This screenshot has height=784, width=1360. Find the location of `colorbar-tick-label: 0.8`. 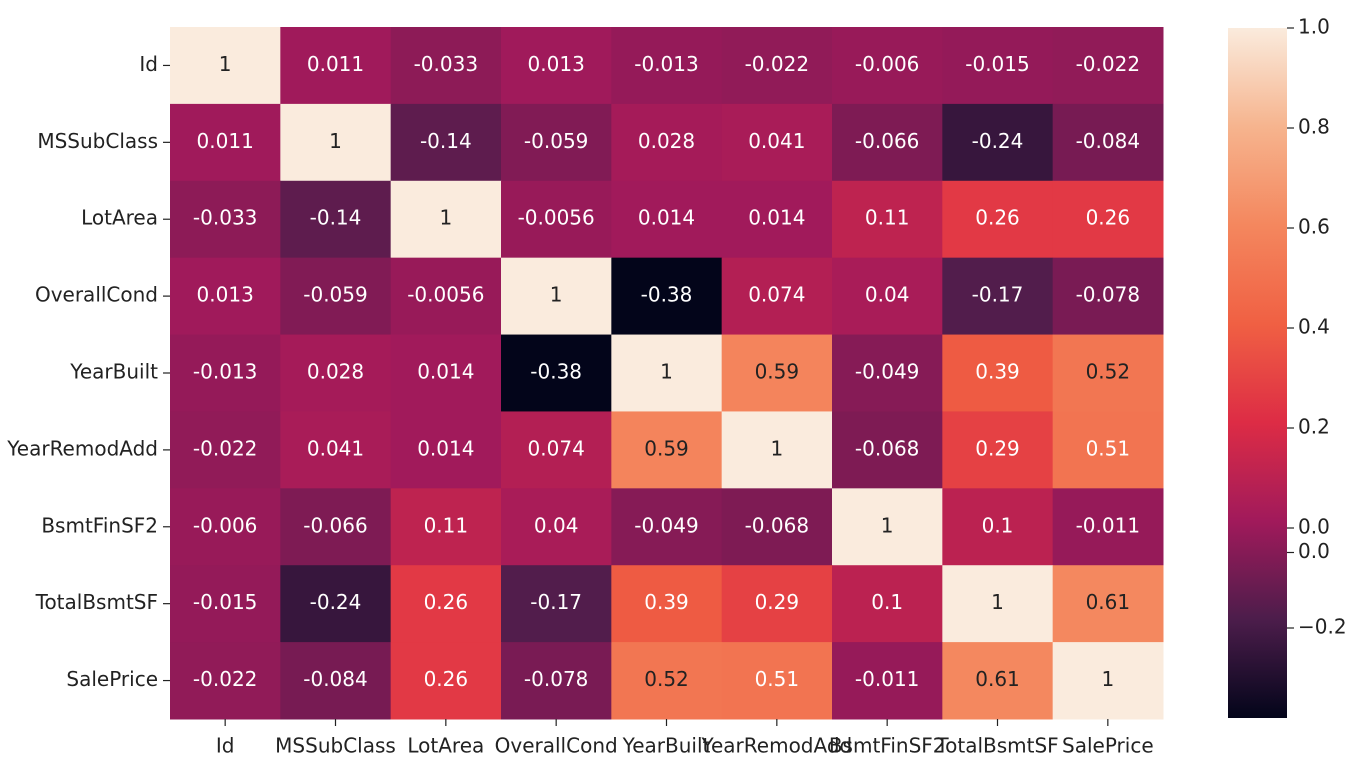

colorbar-tick-label: 0.8 is located at coordinates (1314, 127).